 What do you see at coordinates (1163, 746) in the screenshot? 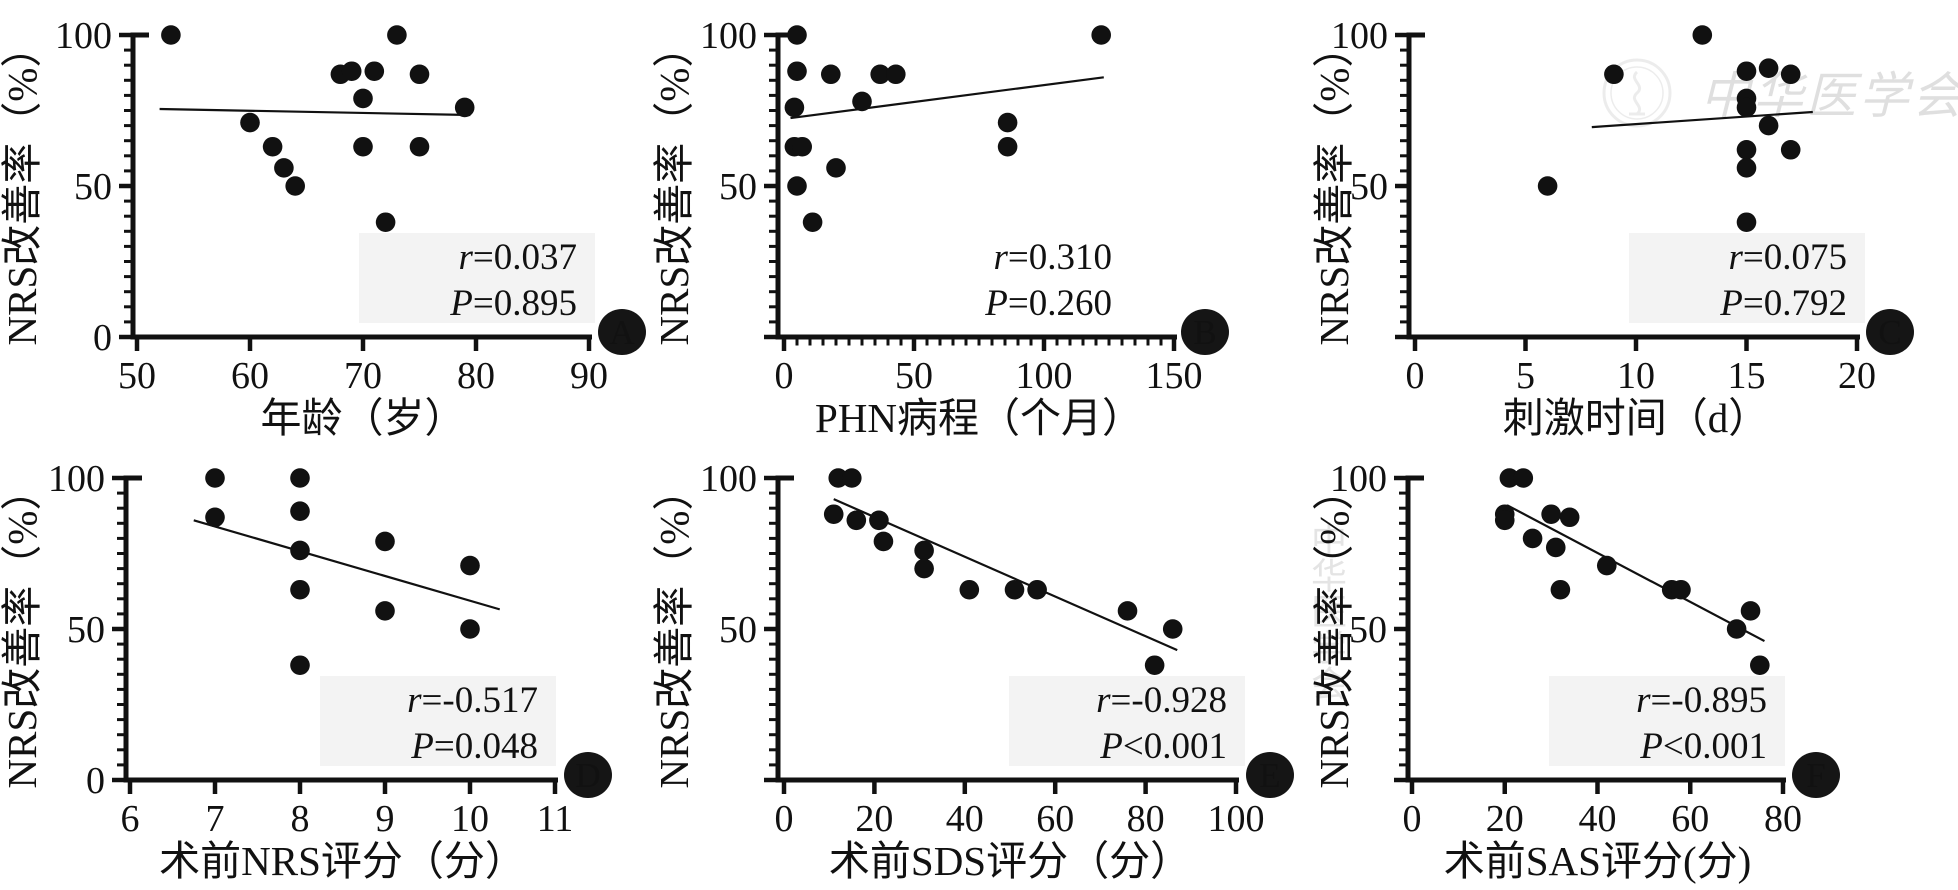
I see `stats-p: P<0.001` at bounding box center [1163, 746].